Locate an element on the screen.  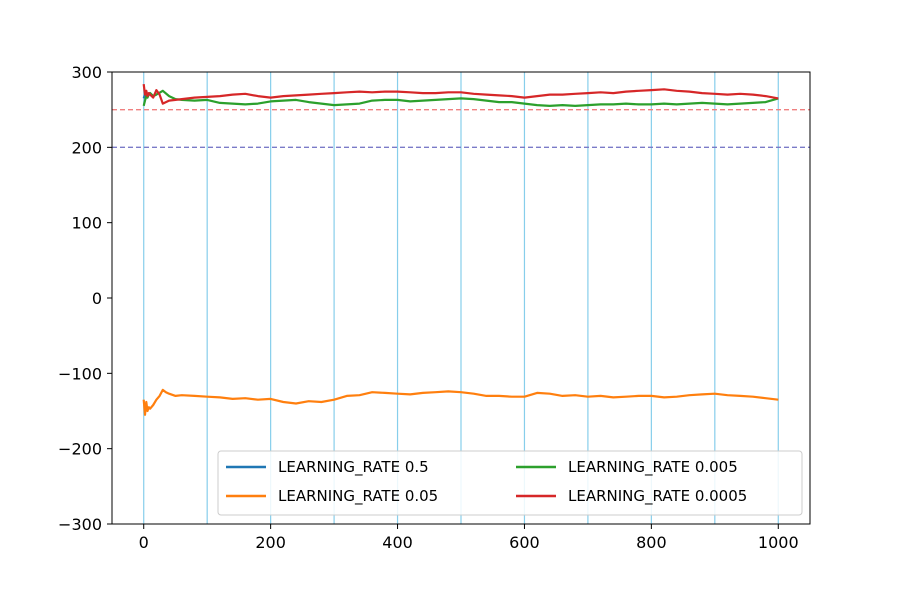
legend-label: LEARNING_RATE 0.005 is located at coordinates (653, 467).